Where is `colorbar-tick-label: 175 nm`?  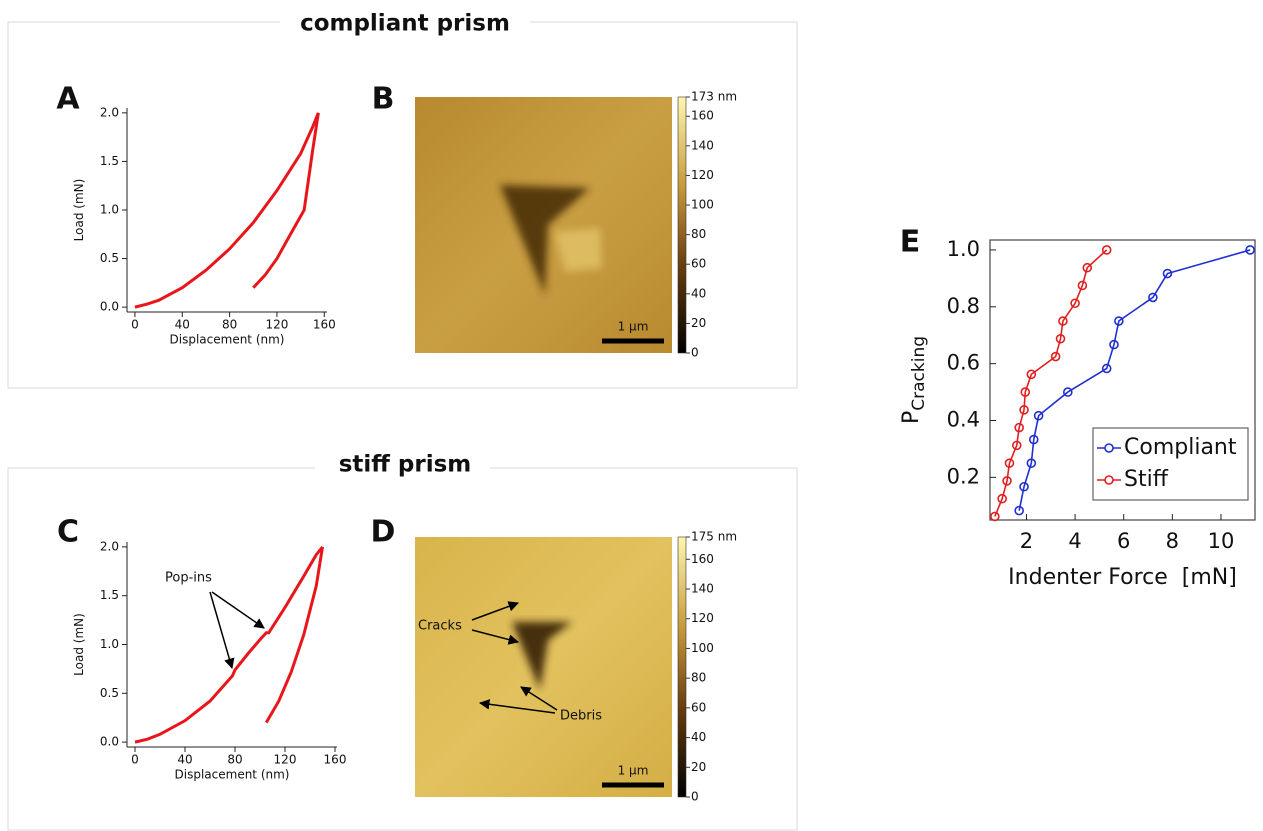
colorbar-tick-label: 175 nm is located at coordinates (714, 537).